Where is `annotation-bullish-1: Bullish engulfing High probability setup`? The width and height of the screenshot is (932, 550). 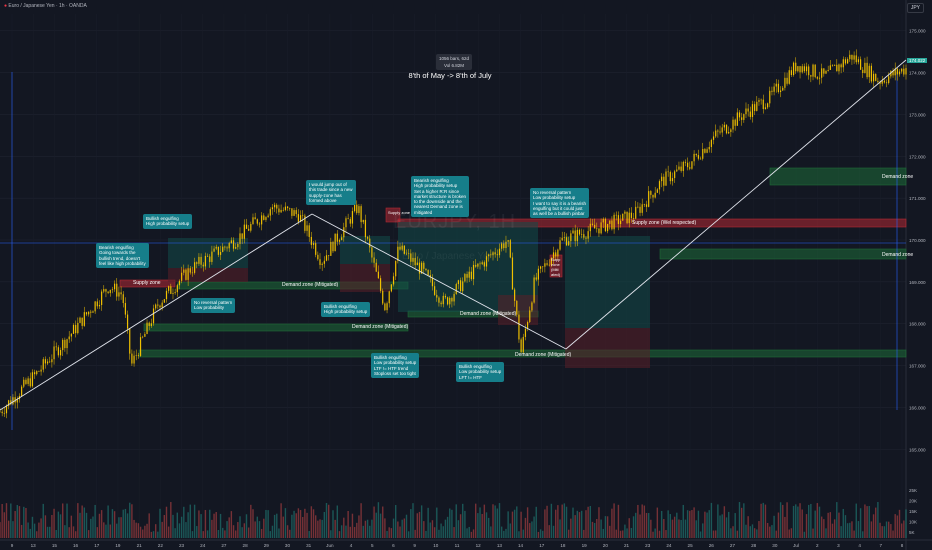
annotation-bullish-1: Bullish engulfing High probability setup is located at coordinates (168, 221).